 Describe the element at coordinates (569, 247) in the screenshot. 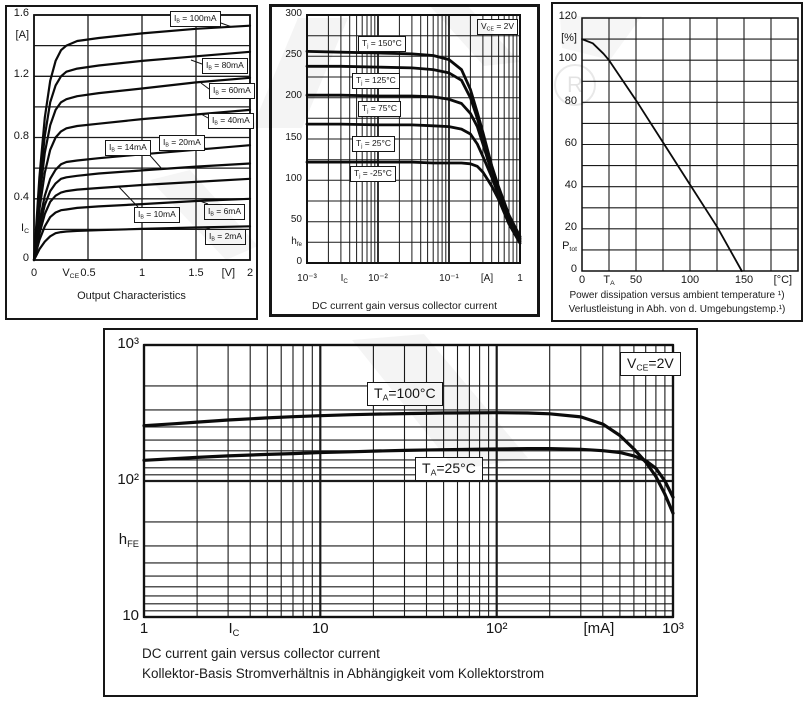

I see `y-axis-tick-label: Ptot` at that location.